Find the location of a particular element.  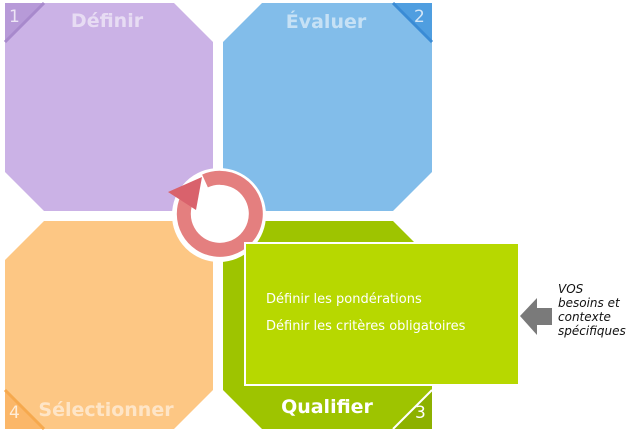

cycle-arrow-head is located at coordinates (185, 193).